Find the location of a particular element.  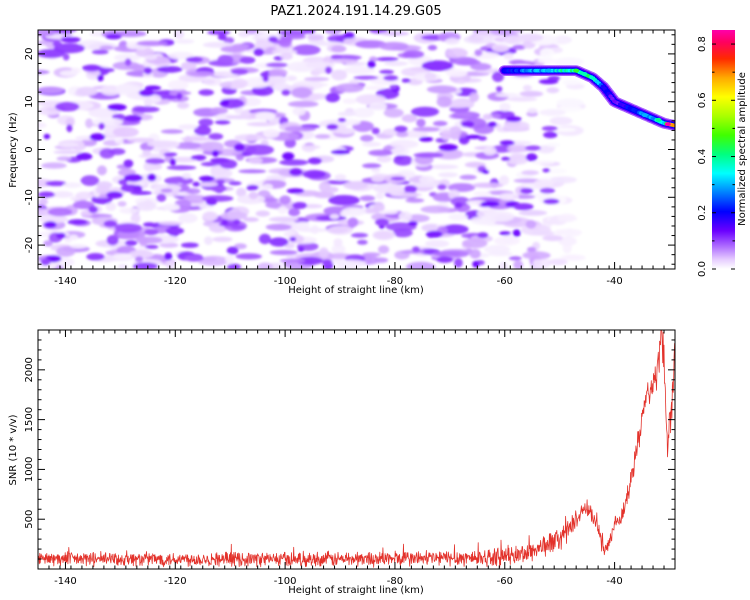

y-tick-label: 10 is located at coordinates (29, 101).